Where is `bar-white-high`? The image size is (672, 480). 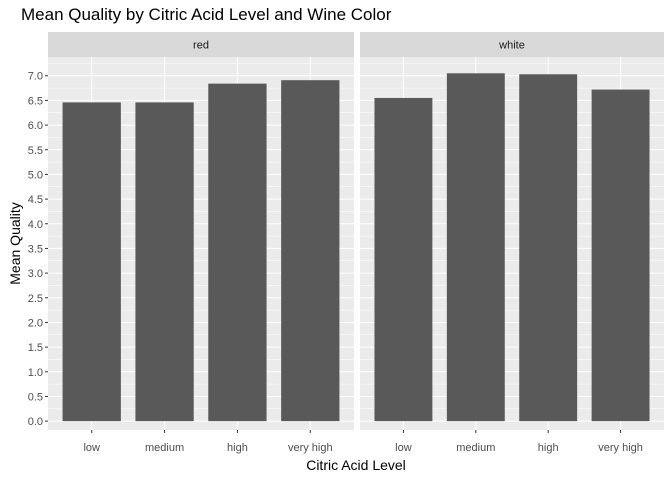 bar-white-high is located at coordinates (548, 248).